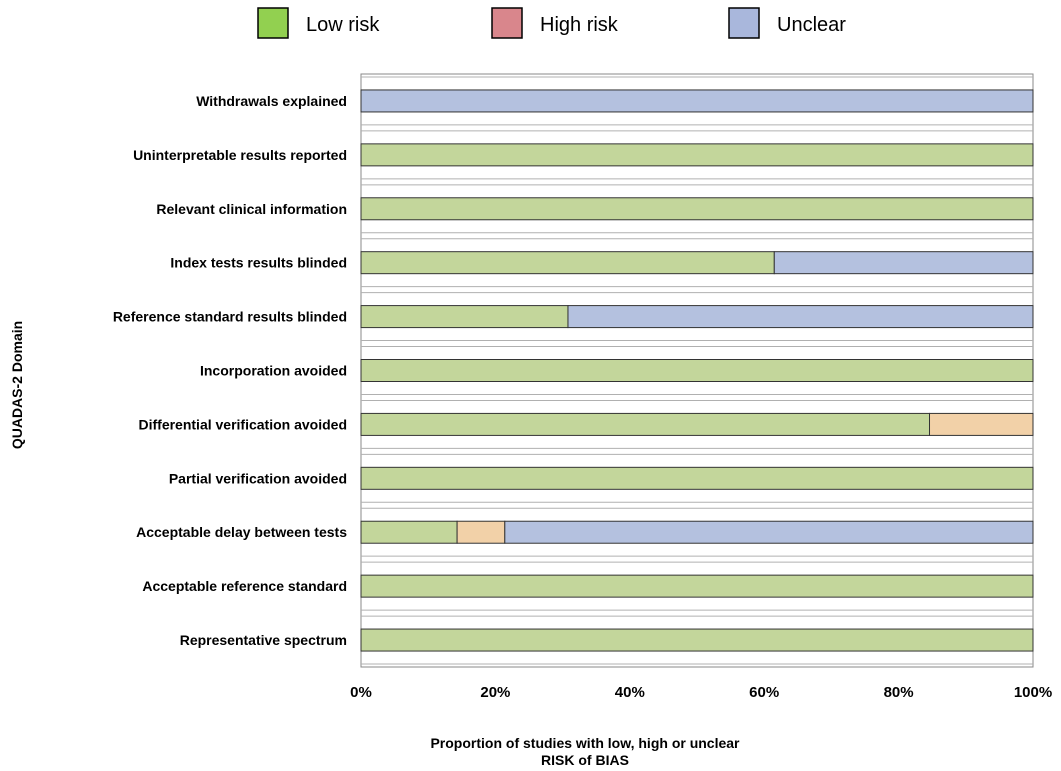 The image size is (1061, 771). What do you see at coordinates (258, 478) in the screenshot?
I see `category-label-7: Partial verification avoided` at bounding box center [258, 478].